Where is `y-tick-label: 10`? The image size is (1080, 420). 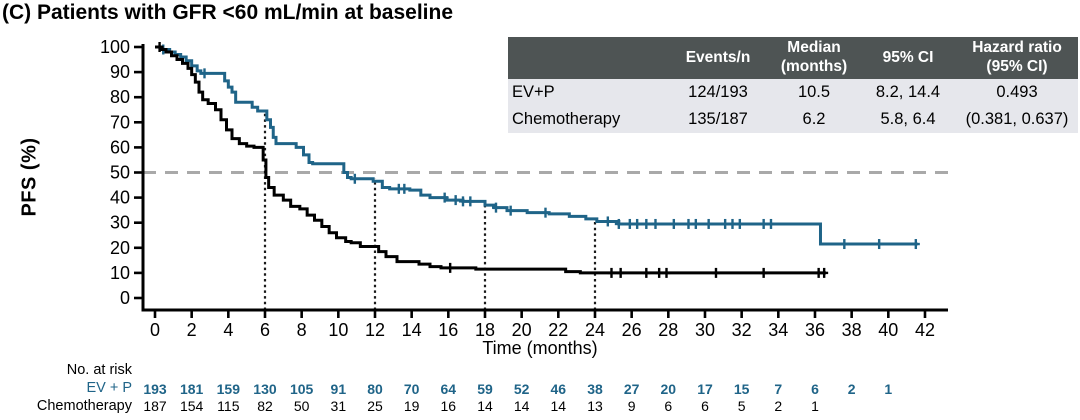 y-tick-label: 10 is located at coordinates (120, 273).